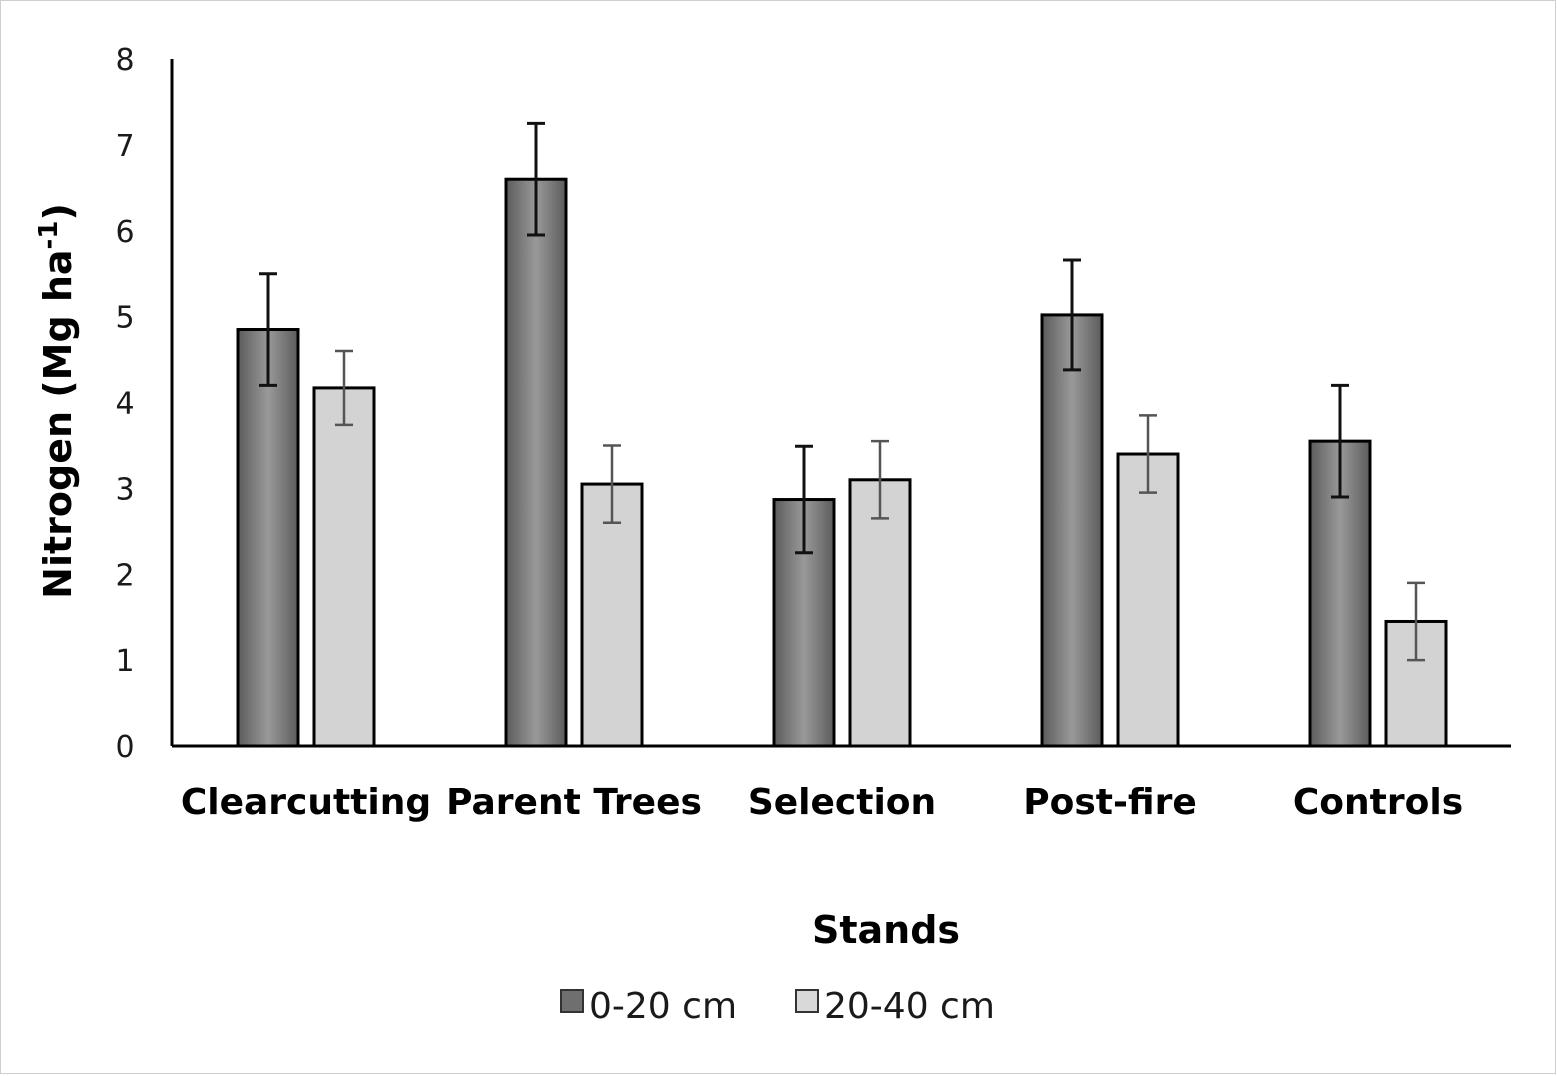 Image resolution: width=1558 pixels, height=1076 pixels. I want to click on y-axis-tick-labels: 0 1 2 3 4 5 6 7 8, so click(124, 404).